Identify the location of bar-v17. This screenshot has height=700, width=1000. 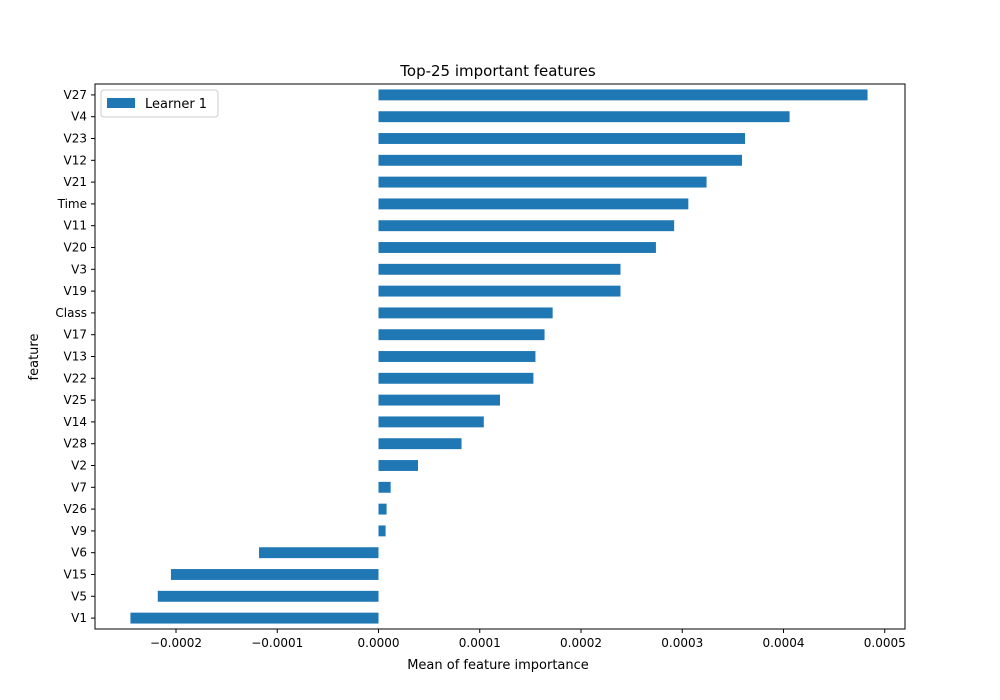
(461, 335).